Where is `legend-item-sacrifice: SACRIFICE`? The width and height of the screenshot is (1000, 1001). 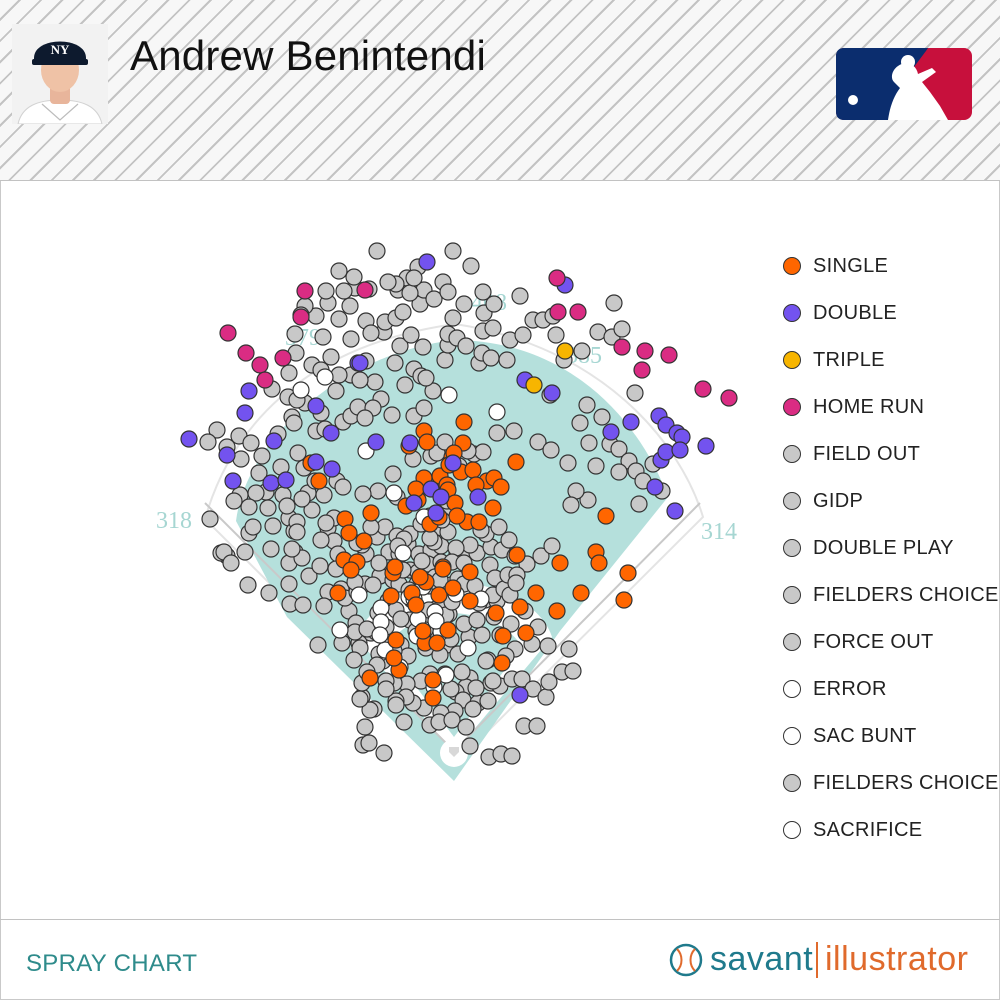 legend-item-sacrifice: SACRIFICE is located at coordinates (891, 831).